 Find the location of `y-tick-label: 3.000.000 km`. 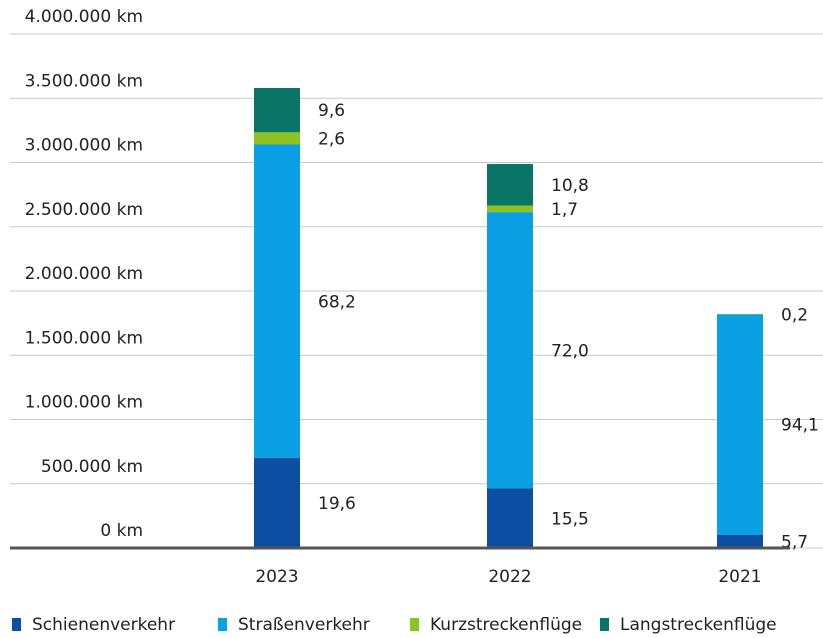

y-tick-label: 3.000.000 km is located at coordinates (84, 146).